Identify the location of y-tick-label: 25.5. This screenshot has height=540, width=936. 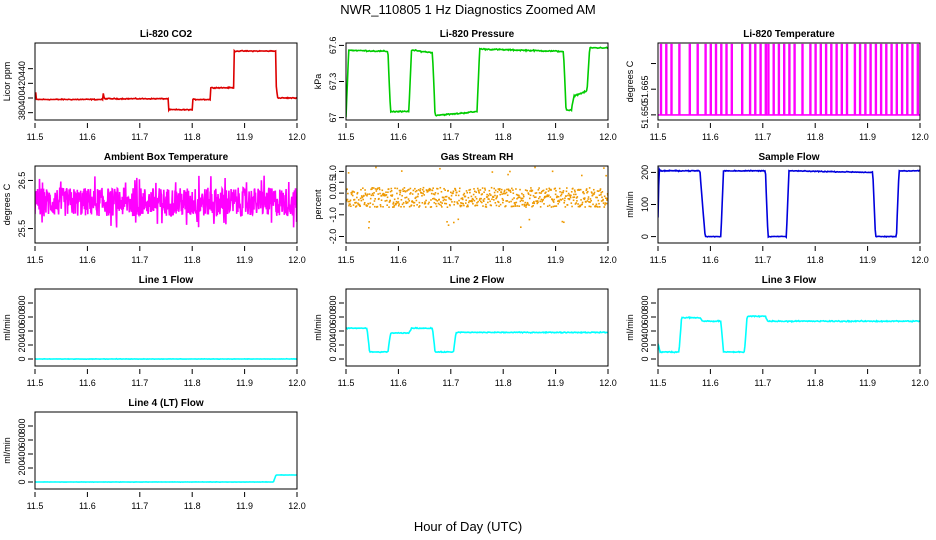
(22, 229).